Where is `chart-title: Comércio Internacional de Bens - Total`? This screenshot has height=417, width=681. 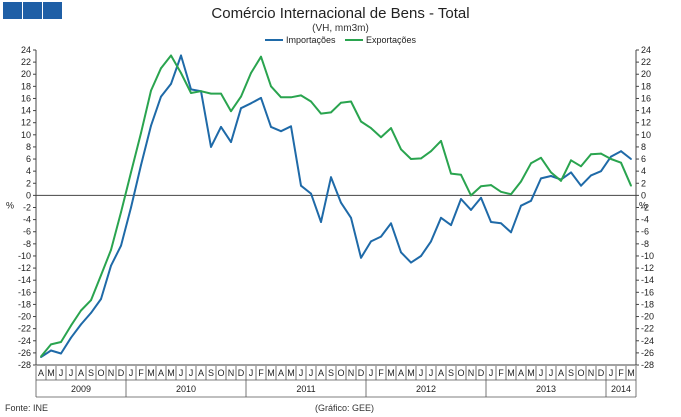 chart-title: Comércio Internacional de Bens - Total is located at coordinates (340, 13).